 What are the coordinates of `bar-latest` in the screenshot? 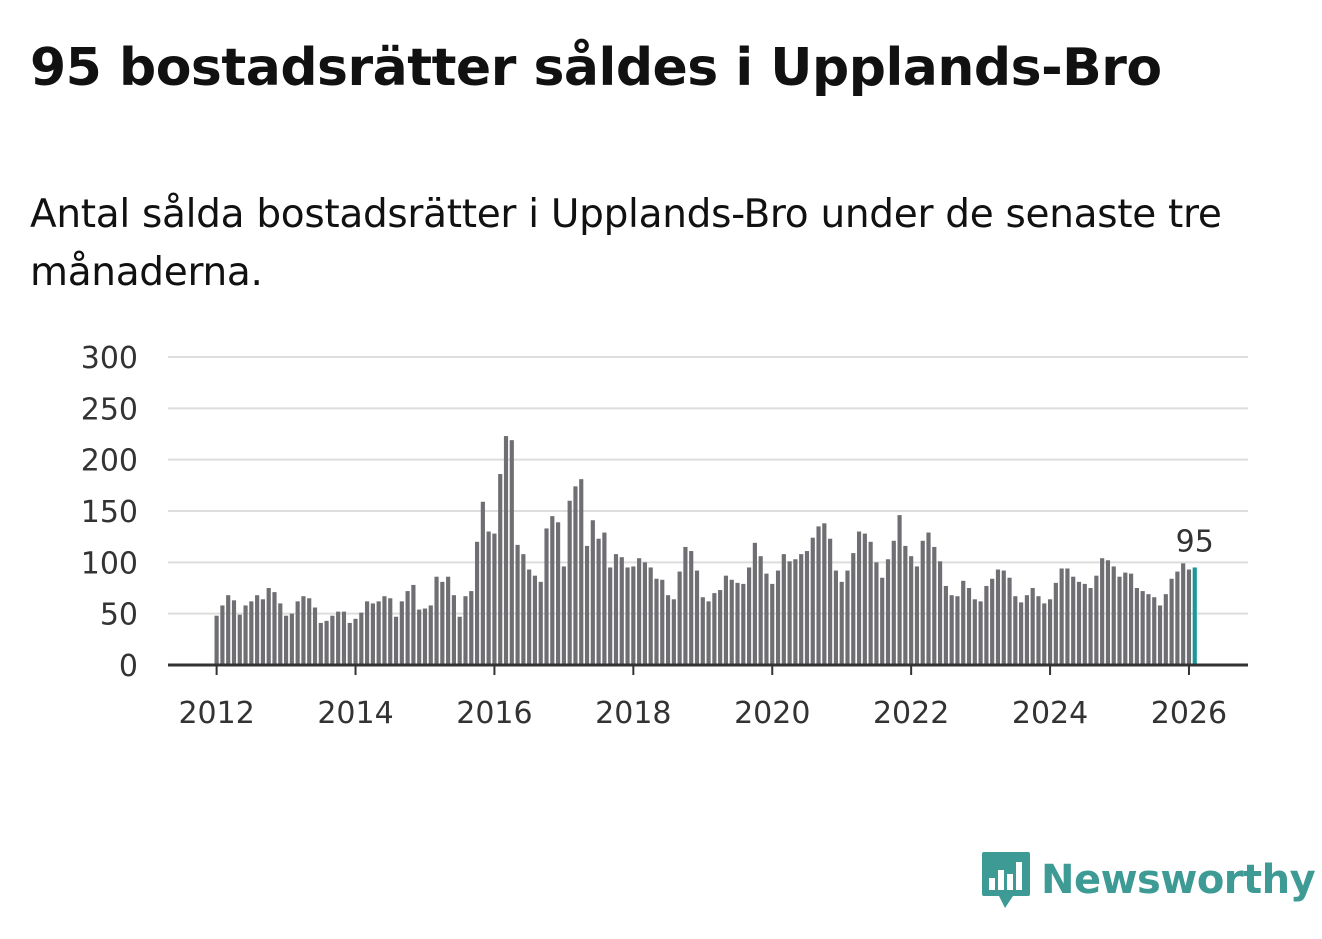 It's located at (1194, 616).